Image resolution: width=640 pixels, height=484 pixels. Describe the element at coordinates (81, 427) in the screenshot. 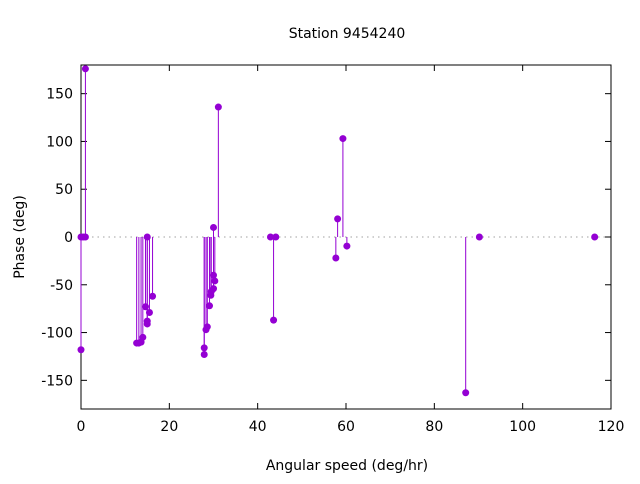

I see `x-tick-label: 0` at that location.